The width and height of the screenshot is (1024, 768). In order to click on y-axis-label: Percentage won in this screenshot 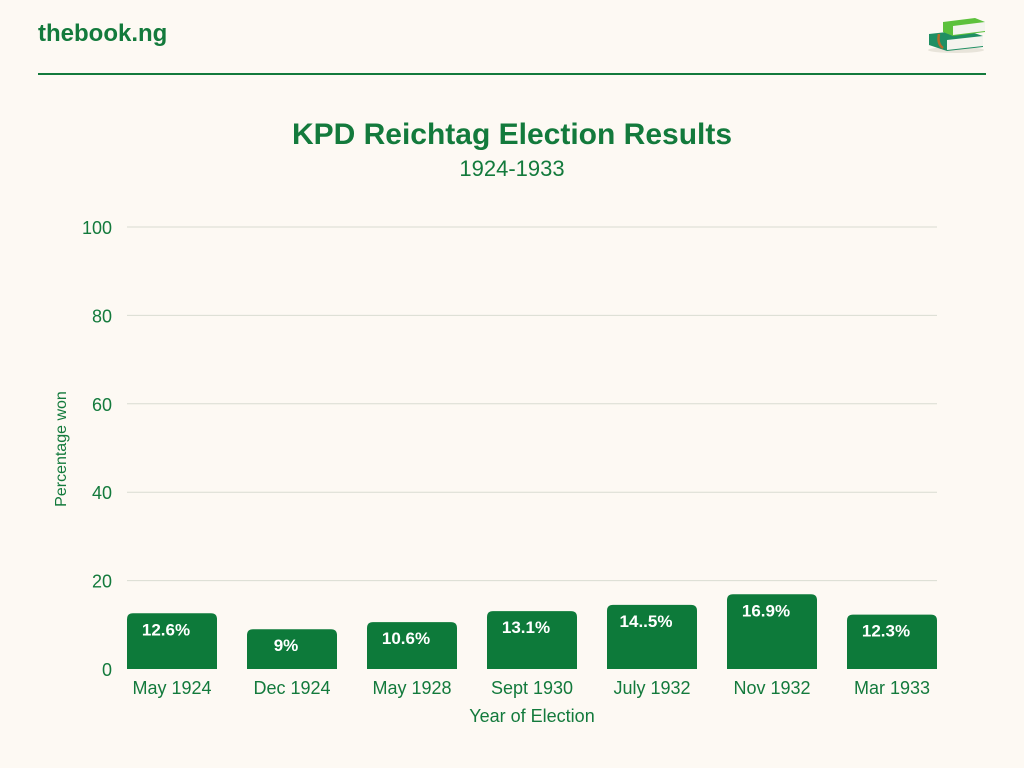, I will do `click(61, 449)`.